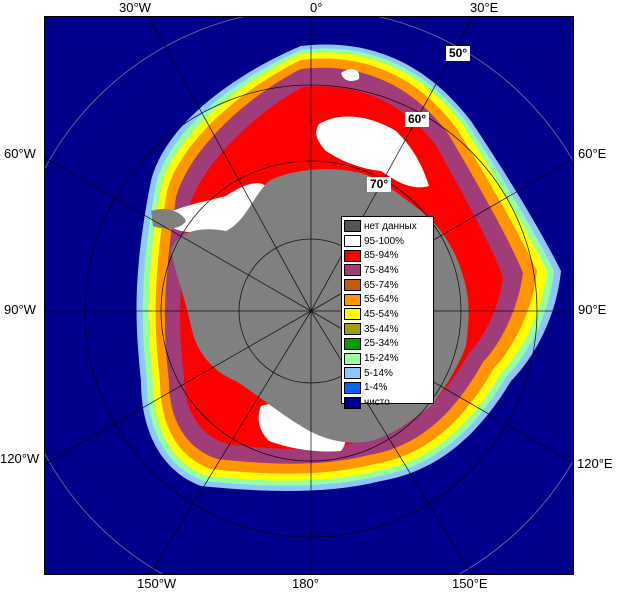 Image resolution: width=617 pixels, height=594 pixels. I want to click on legend-label: 85-94%, so click(381, 256).